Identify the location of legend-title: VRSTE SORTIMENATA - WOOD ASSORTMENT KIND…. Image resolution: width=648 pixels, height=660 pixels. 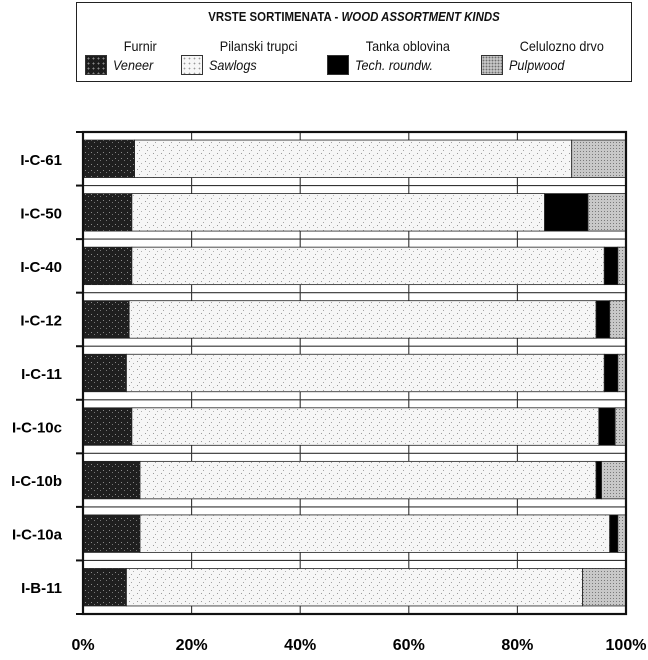
(354, 16).